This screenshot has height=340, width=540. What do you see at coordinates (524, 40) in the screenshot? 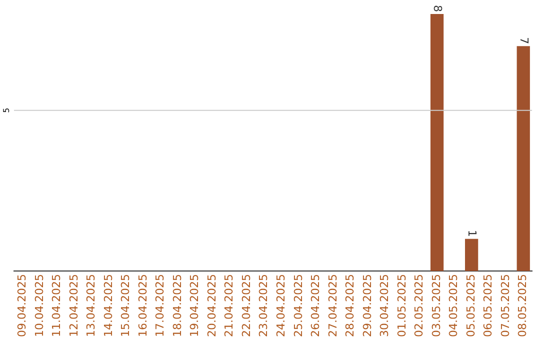
I see `data-label: 7` at bounding box center [524, 40].